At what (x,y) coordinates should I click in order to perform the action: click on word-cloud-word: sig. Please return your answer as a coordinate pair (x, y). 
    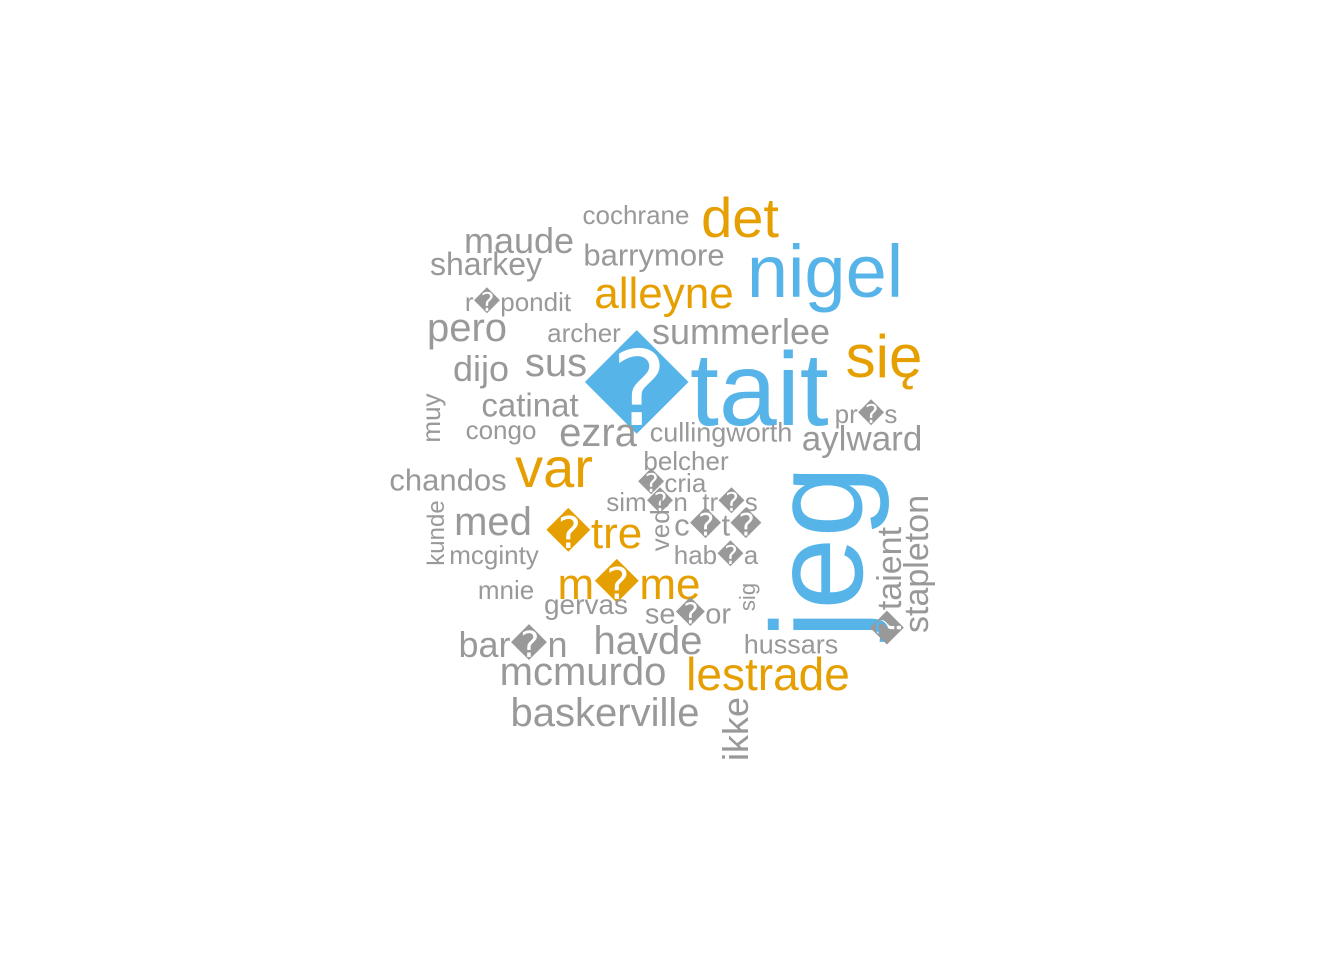
    Looking at the image, I should click on (747, 597).